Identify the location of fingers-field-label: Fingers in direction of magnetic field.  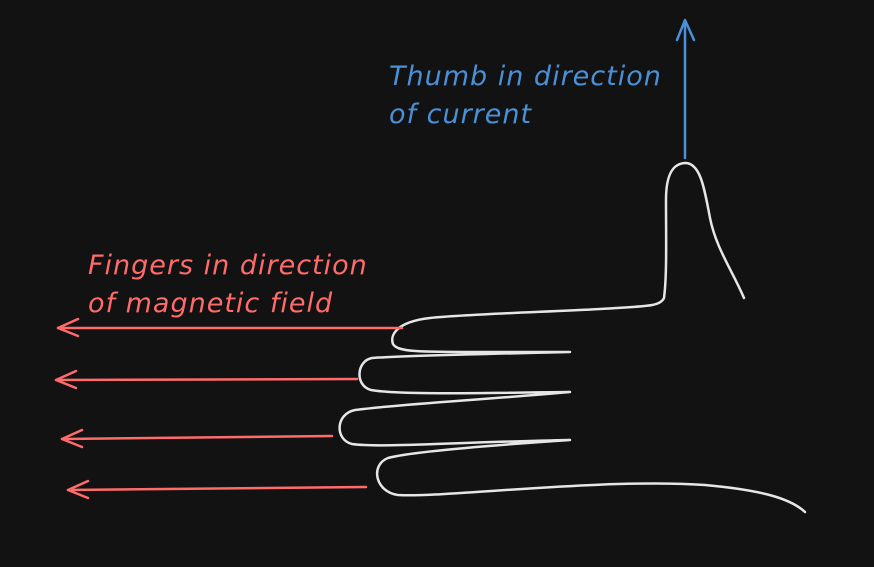
(228, 285).